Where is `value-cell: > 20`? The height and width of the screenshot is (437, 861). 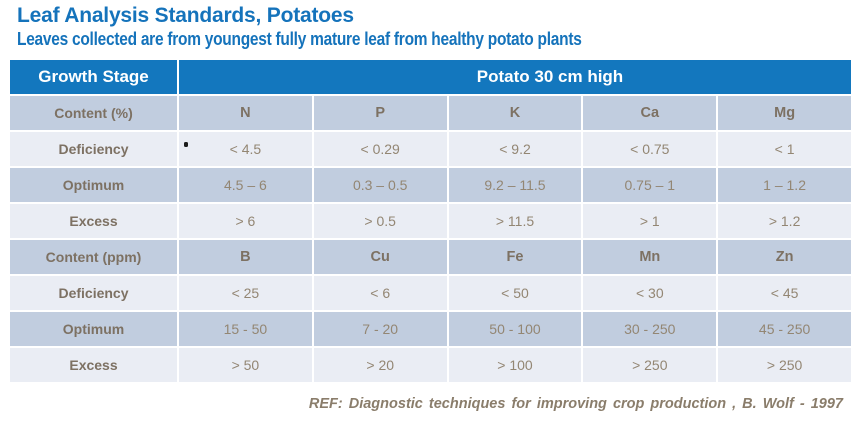
value-cell: > 20 is located at coordinates (380, 365).